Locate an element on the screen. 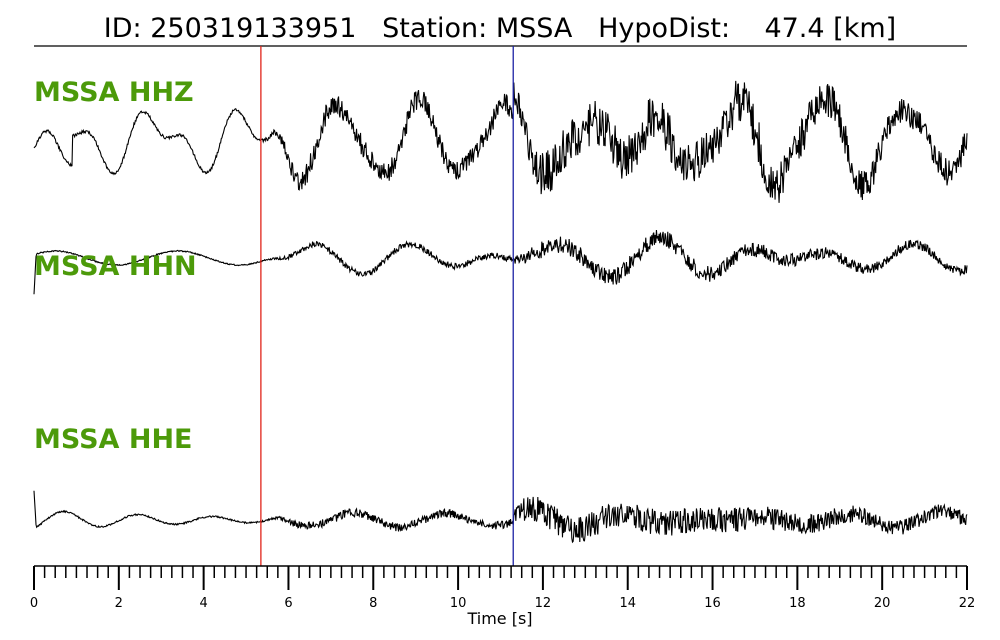 The height and width of the screenshot is (640, 1000). hypodist-unit: [km] is located at coordinates (864, 28).